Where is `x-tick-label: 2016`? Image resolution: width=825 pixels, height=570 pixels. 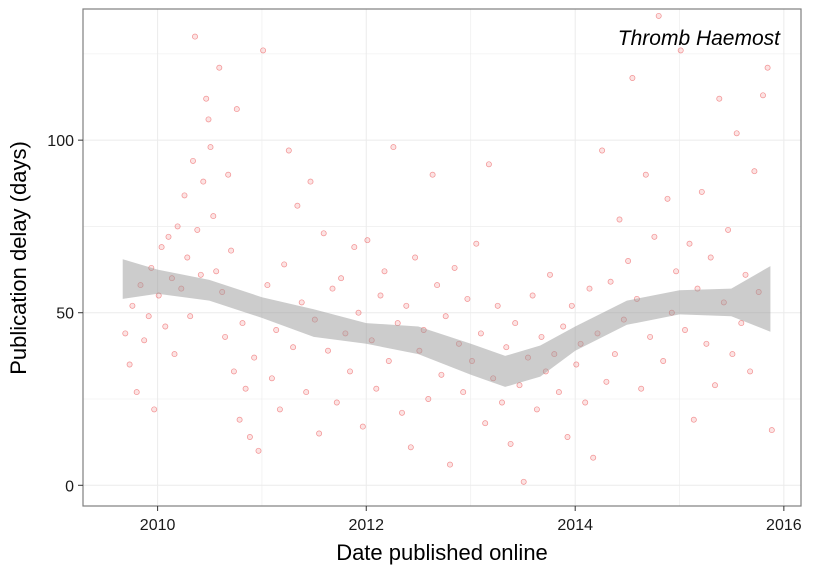 x-tick-label: 2016 is located at coordinates (784, 525).